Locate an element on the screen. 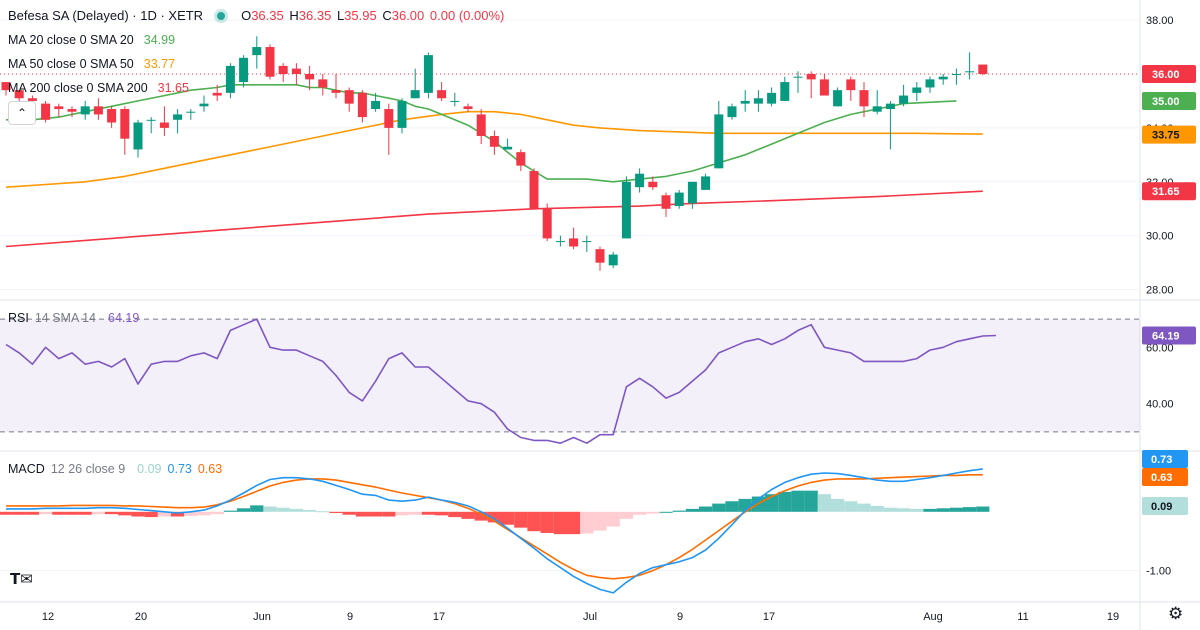  price-badge-label: 36.00 is located at coordinates (1166, 75).